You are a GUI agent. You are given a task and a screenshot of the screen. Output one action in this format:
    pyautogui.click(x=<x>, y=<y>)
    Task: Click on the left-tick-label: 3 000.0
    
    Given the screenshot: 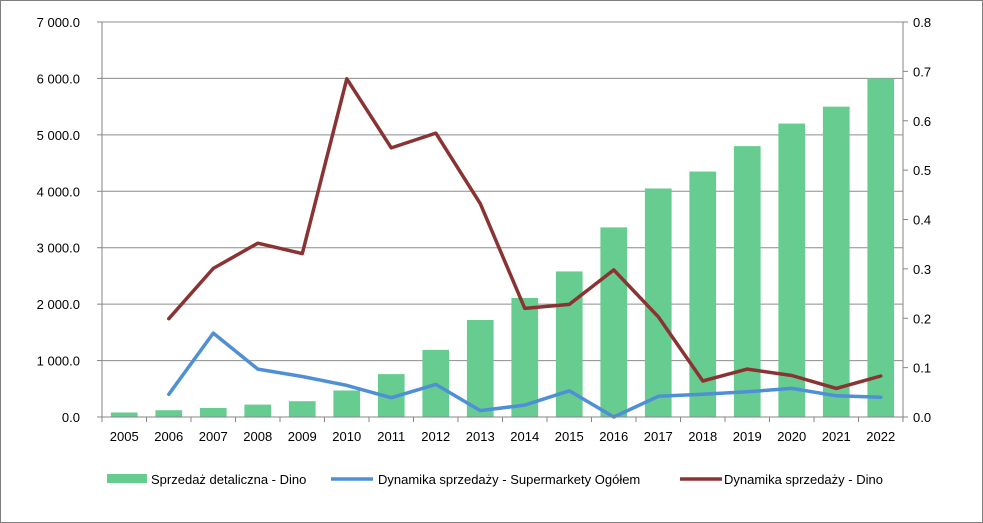 What is the action you would take?
    pyautogui.click(x=58, y=248)
    